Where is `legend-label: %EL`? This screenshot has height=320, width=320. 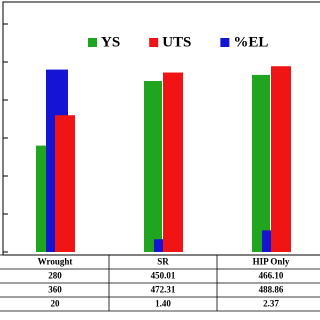
legend-label: %EL is located at coordinates (250, 42).